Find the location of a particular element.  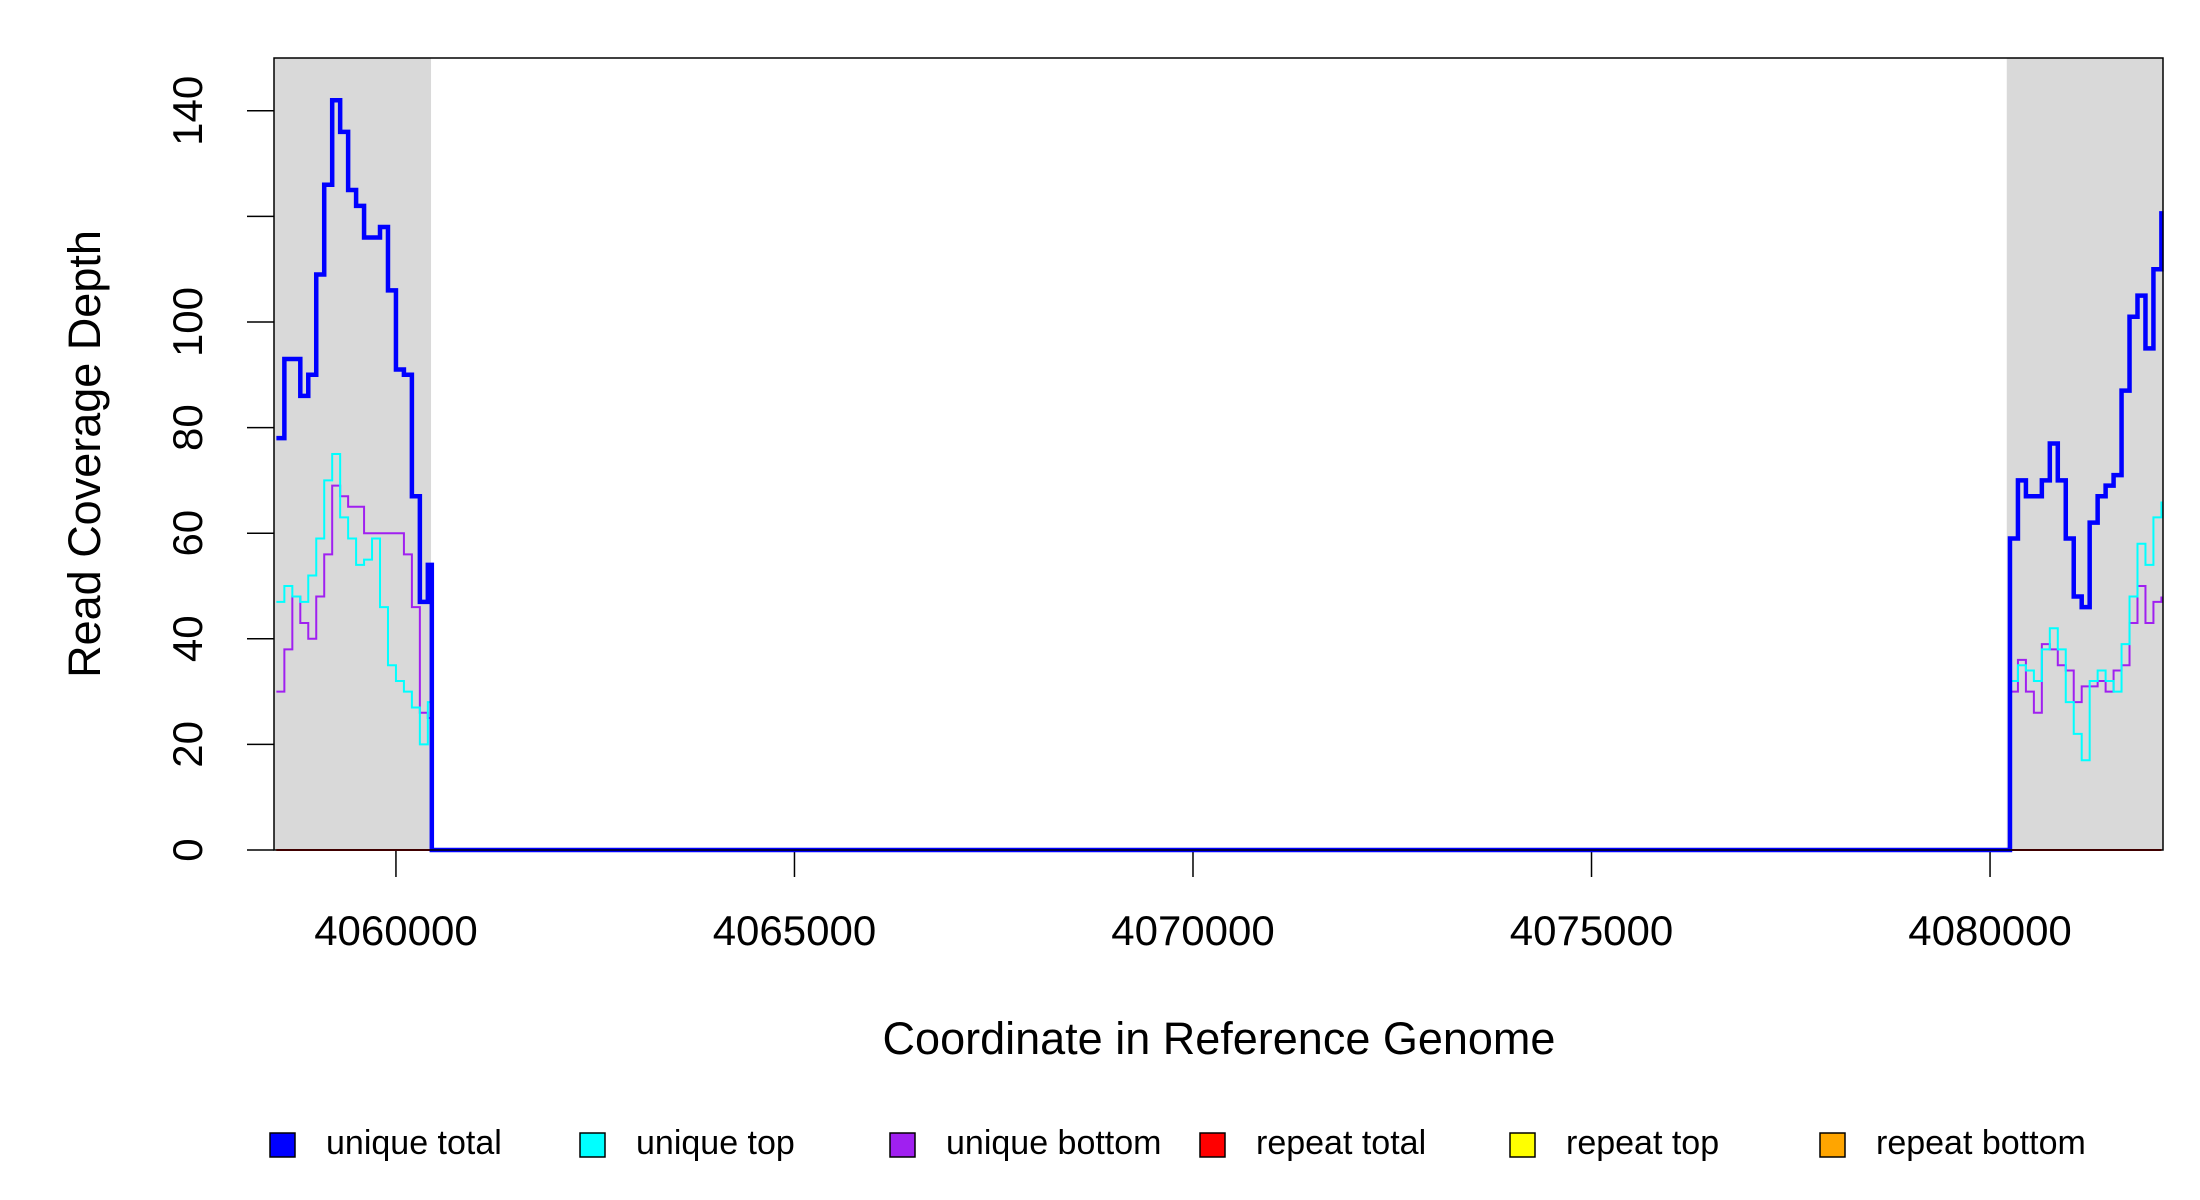

legend-label: unique total is located at coordinates (414, 1143).